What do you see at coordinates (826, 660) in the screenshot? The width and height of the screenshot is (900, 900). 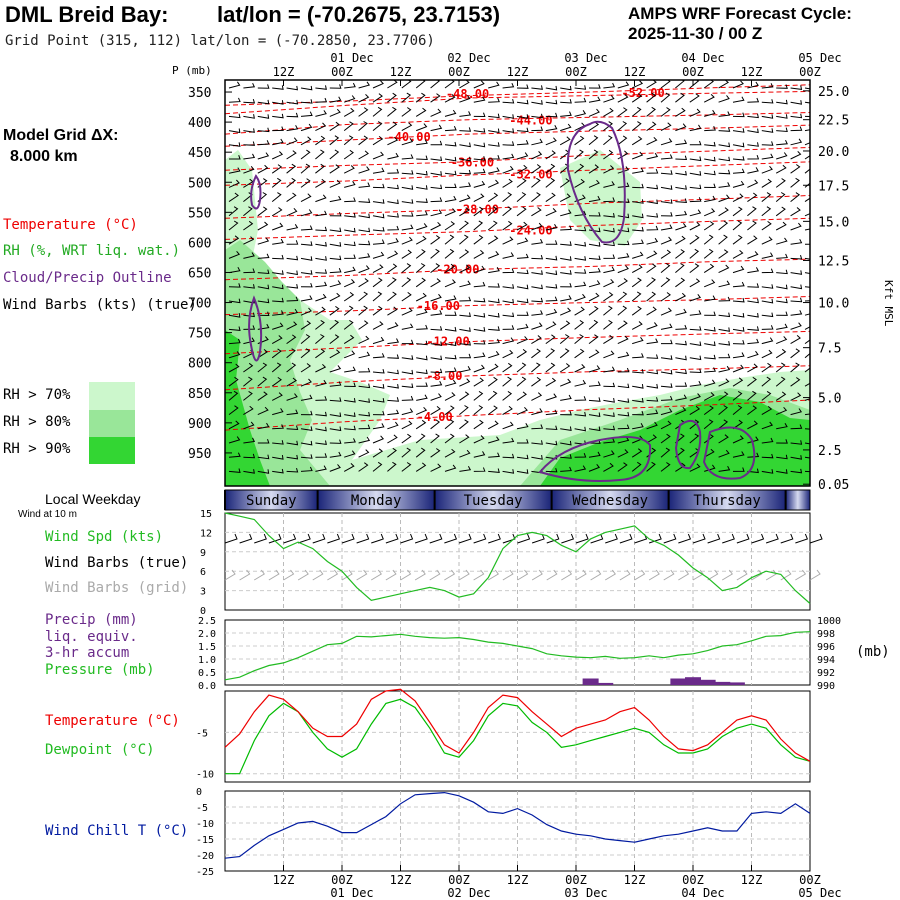 I see `pressure-ytick: 994` at bounding box center [826, 660].